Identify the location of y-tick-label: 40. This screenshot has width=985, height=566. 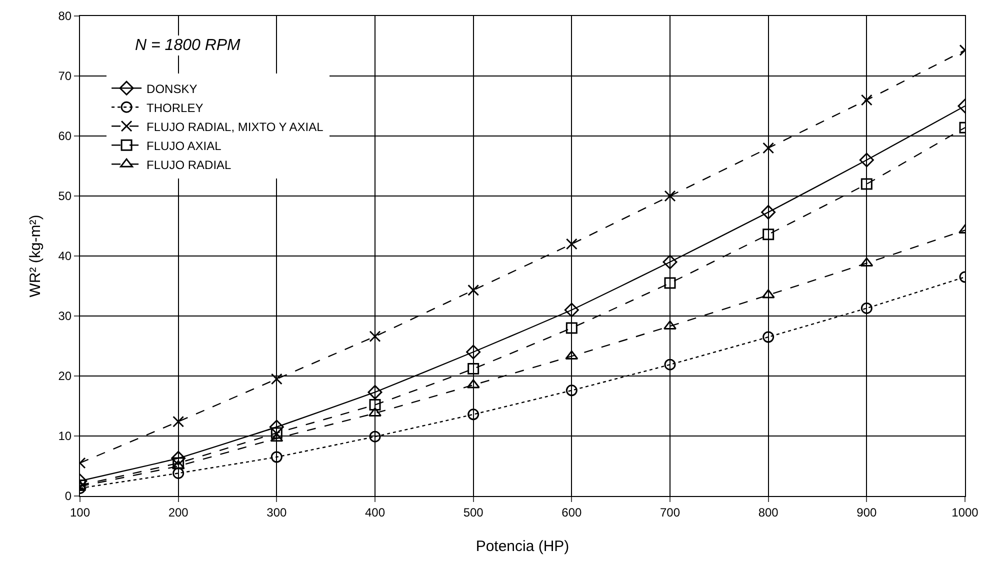
(65, 256).